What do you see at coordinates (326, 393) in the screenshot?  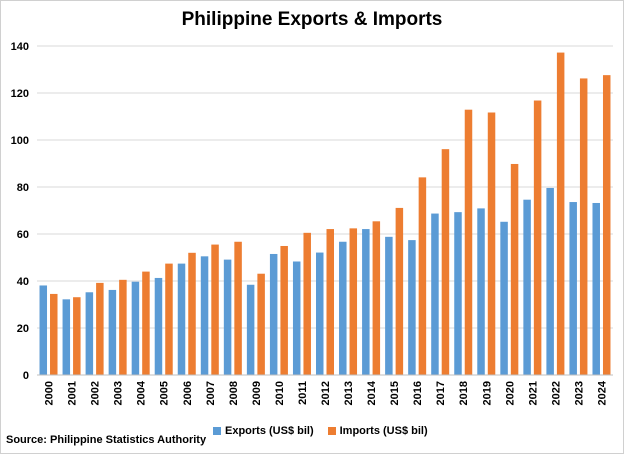 I see `x-tick-label: 2012` at bounding box center [326, 393].